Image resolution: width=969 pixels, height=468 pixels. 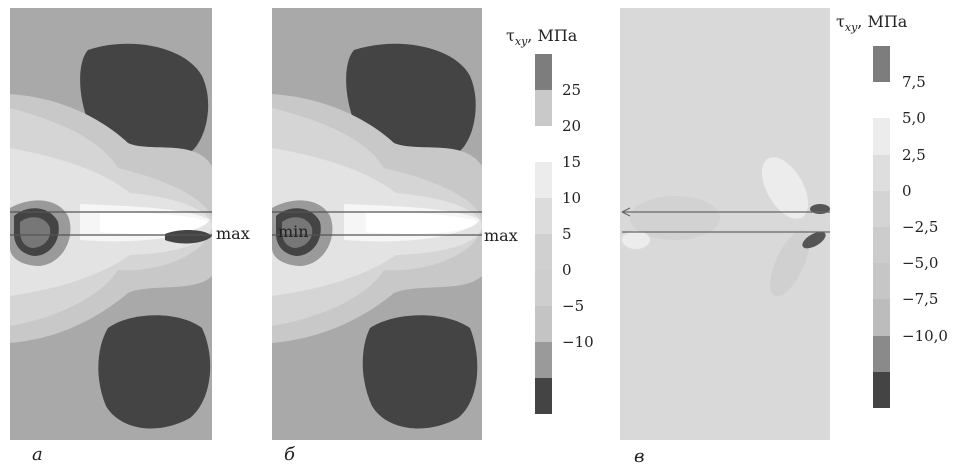 What do you see at coordinates (501, 235) in the screenshot?
I see `max-label-b: max` at bounding box center [501, 235].